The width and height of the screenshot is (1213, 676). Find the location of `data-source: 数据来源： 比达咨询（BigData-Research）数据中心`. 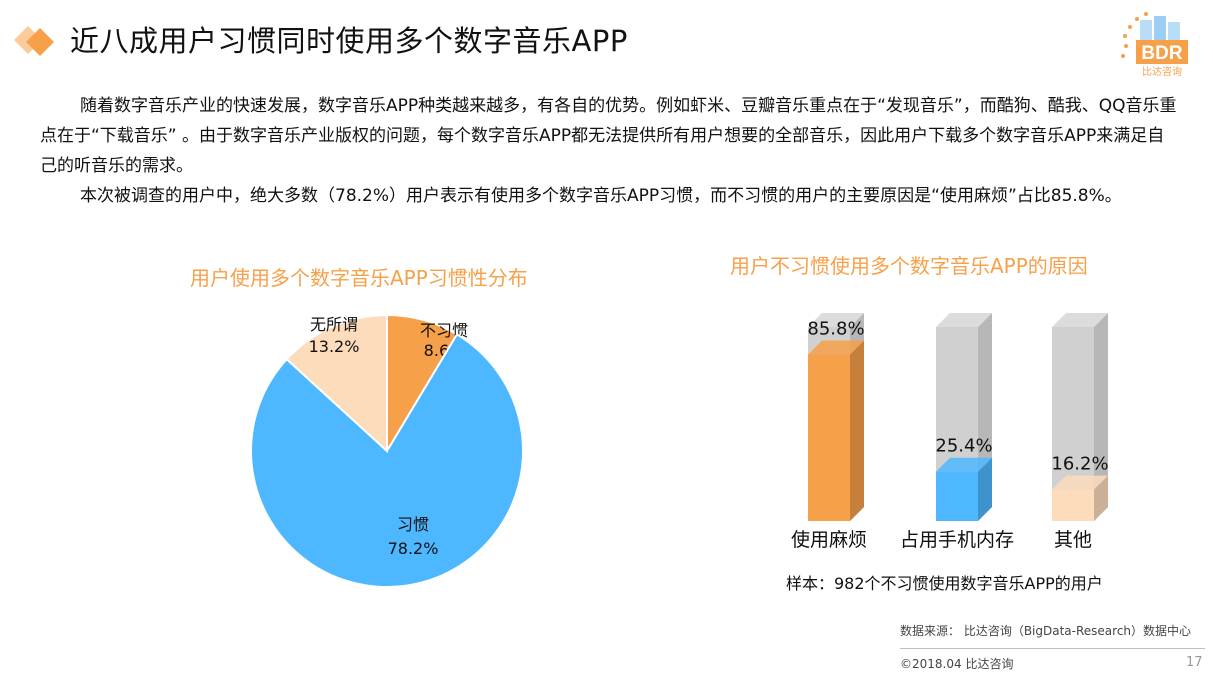

data-source: 数据来源： 比达咨询（BigData-Research）数据中心 is located at coordinates (1046, 631).